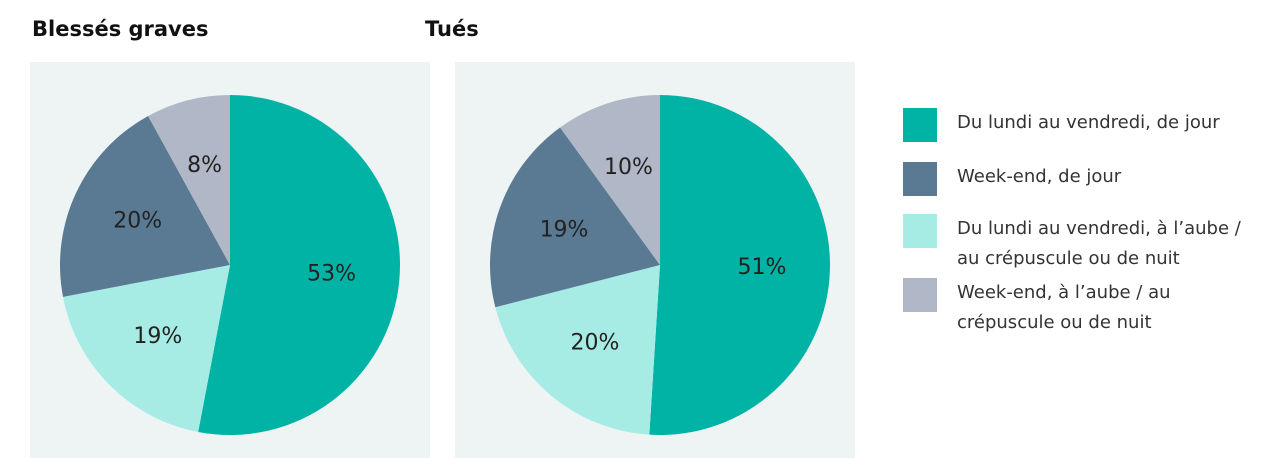  What do you see at coordinates (1039, 176) in the screenshot?
I see `legend-label: Week-end, de jour` at bounding box center [1039, 176].